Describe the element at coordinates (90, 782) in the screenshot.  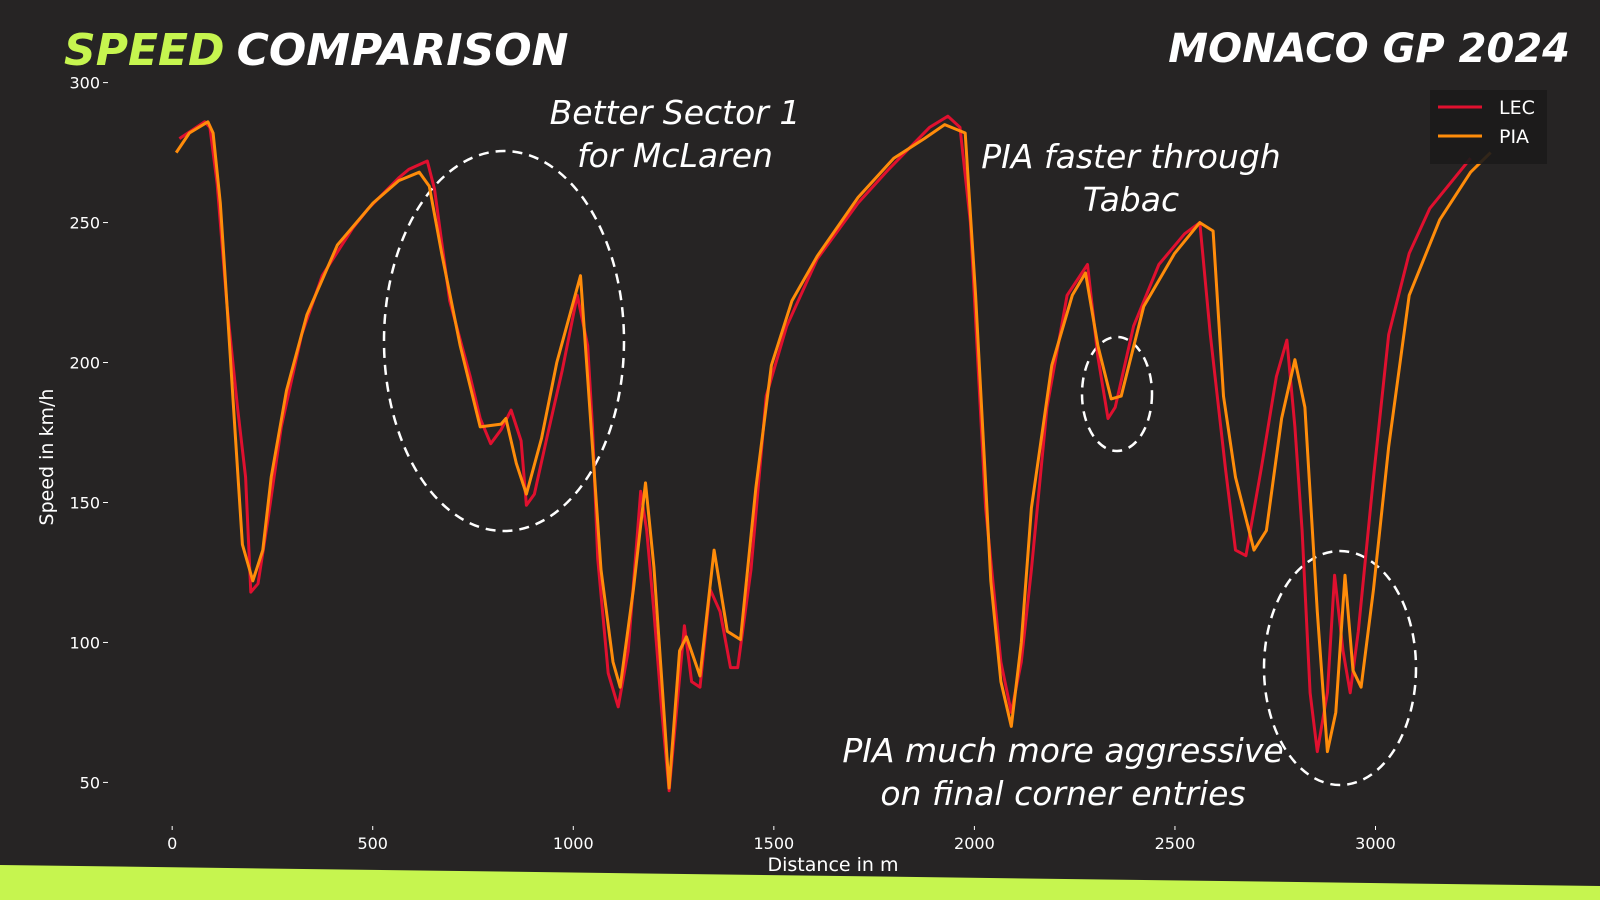
I see `y-tick-label: 50` at that location.